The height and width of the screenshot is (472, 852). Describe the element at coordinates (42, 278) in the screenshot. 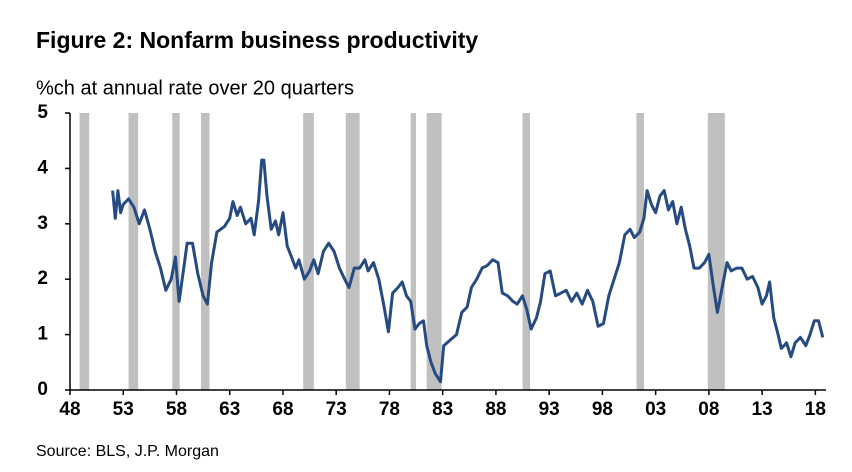

I see `y-tick-label: 2` at that location.